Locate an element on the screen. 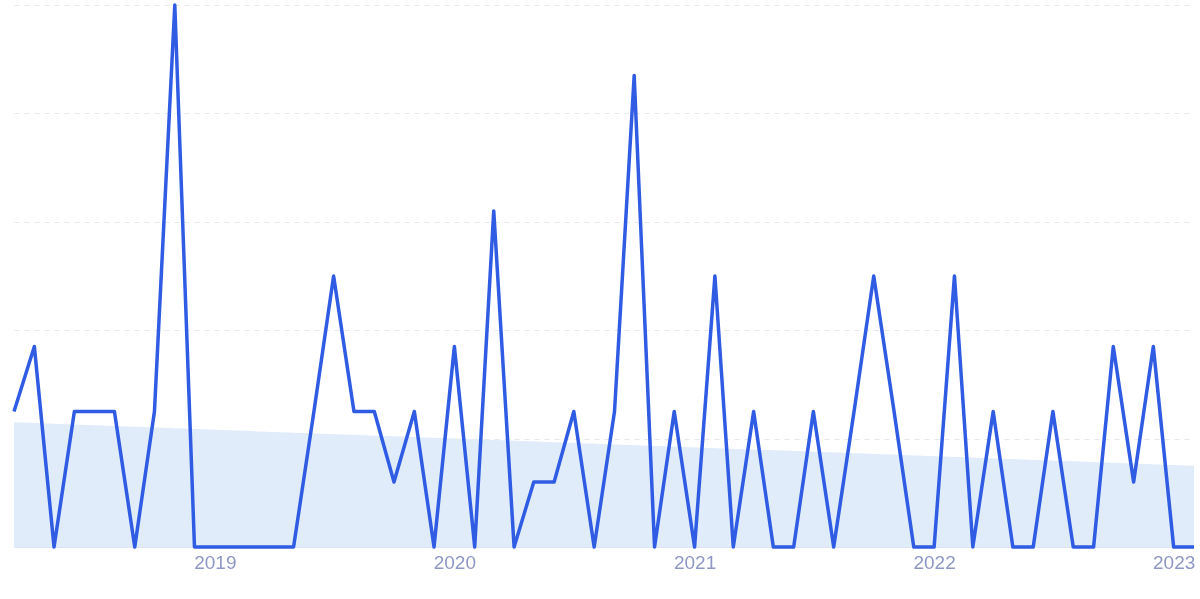  x-tick-label: 2022 is located at coordinates (934, 562).